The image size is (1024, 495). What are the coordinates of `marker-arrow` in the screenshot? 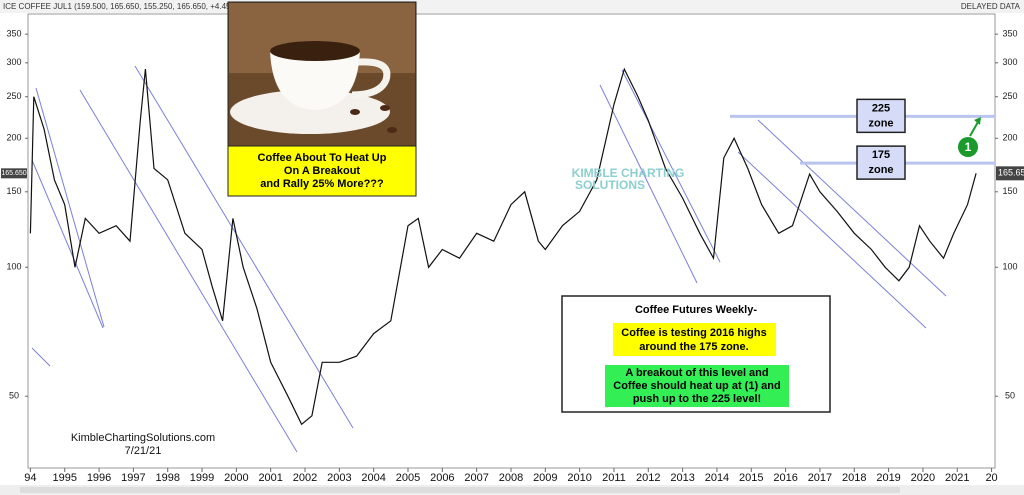 It's located at (974, 129).